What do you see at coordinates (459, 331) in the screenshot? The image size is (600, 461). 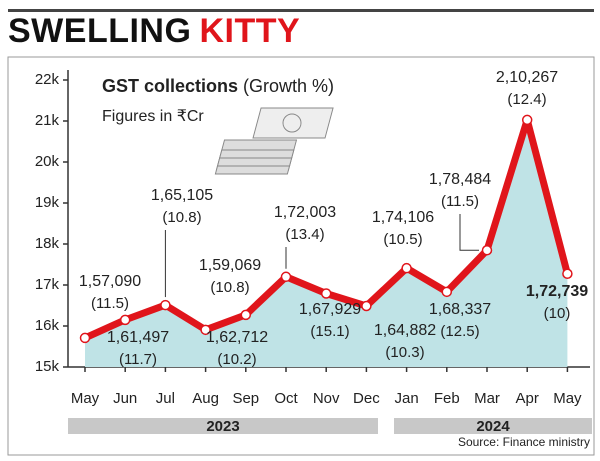 I see `growth-label: (12.5)` at bounding box center [459, 331].